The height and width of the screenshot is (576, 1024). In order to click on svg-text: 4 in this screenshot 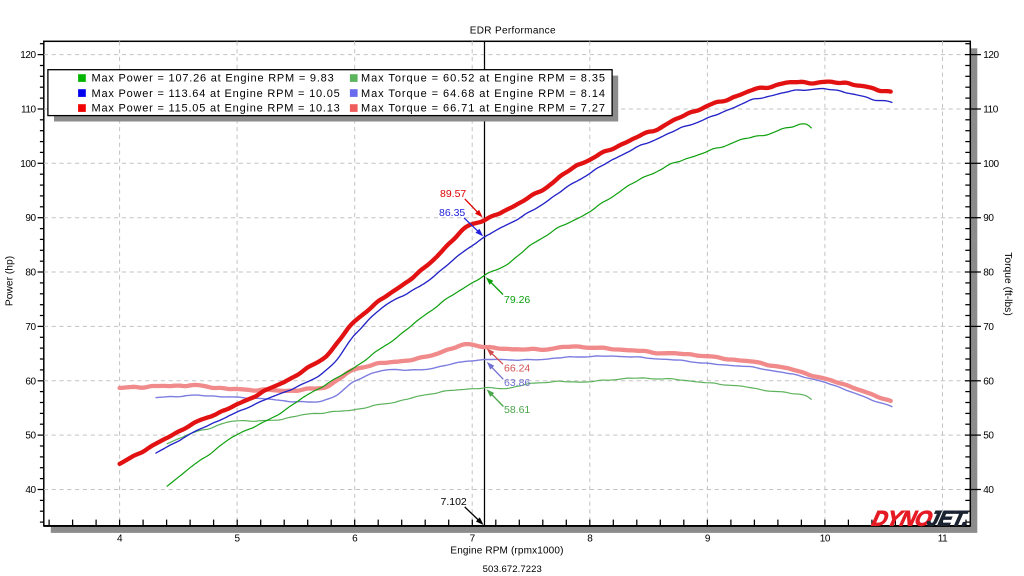, I will do `click(120, 539)`.